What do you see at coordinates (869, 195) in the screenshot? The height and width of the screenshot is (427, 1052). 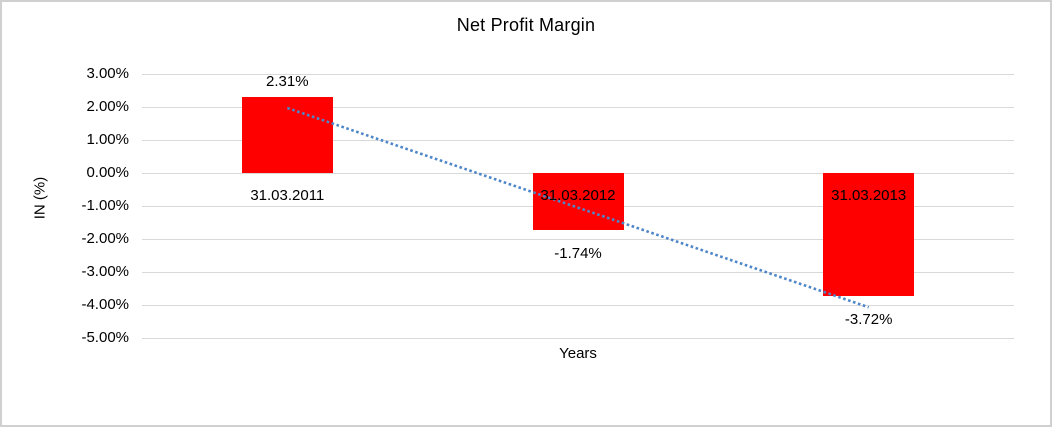 I see `category-label: 31.03.2013` at bounding box center [869, 195].